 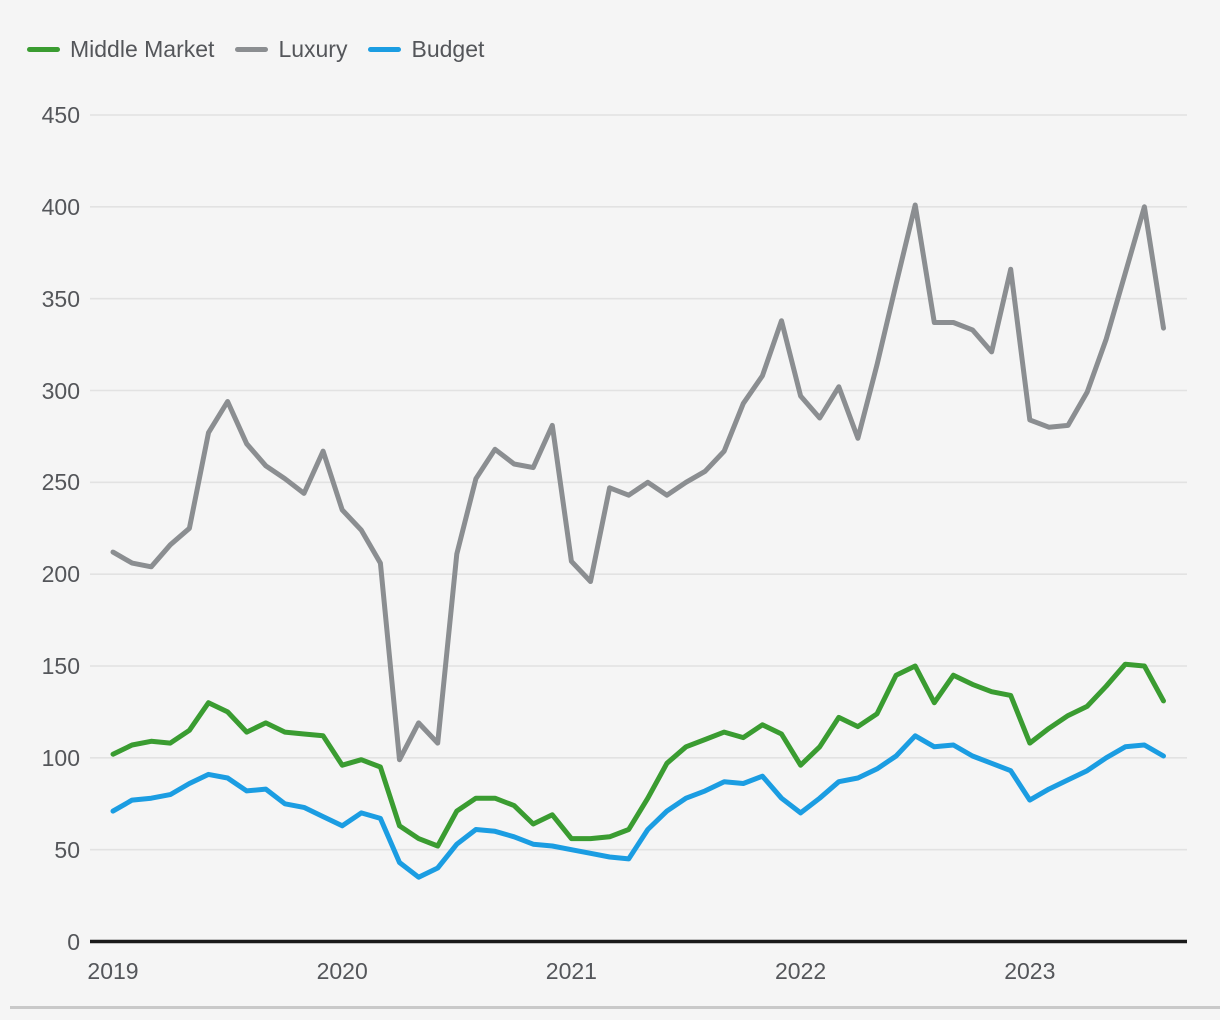 I want to click on legend-label-middle-market: Middle Market, so click(x=142, y=49).